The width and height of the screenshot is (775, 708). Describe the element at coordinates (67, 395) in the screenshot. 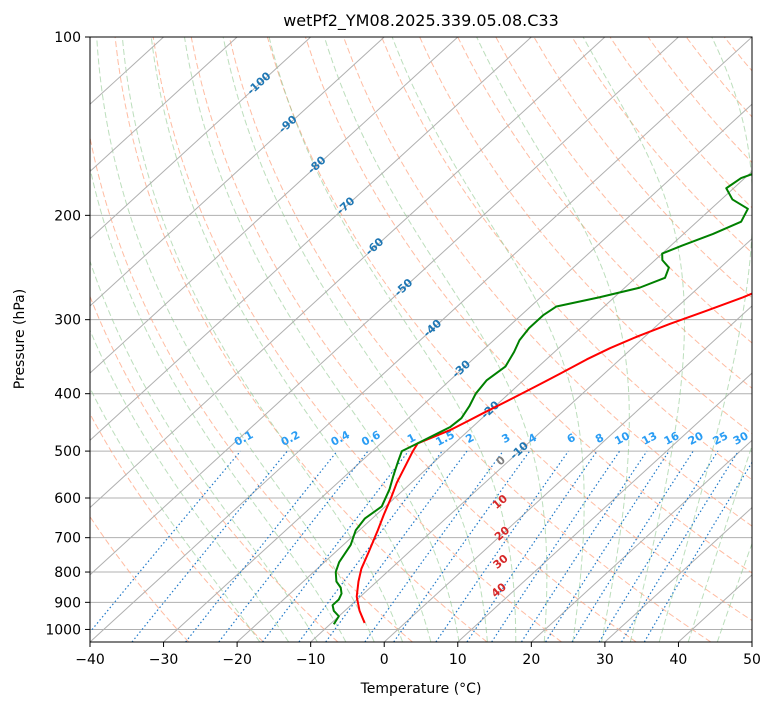

I see `y-tick-label: 400` at that location.